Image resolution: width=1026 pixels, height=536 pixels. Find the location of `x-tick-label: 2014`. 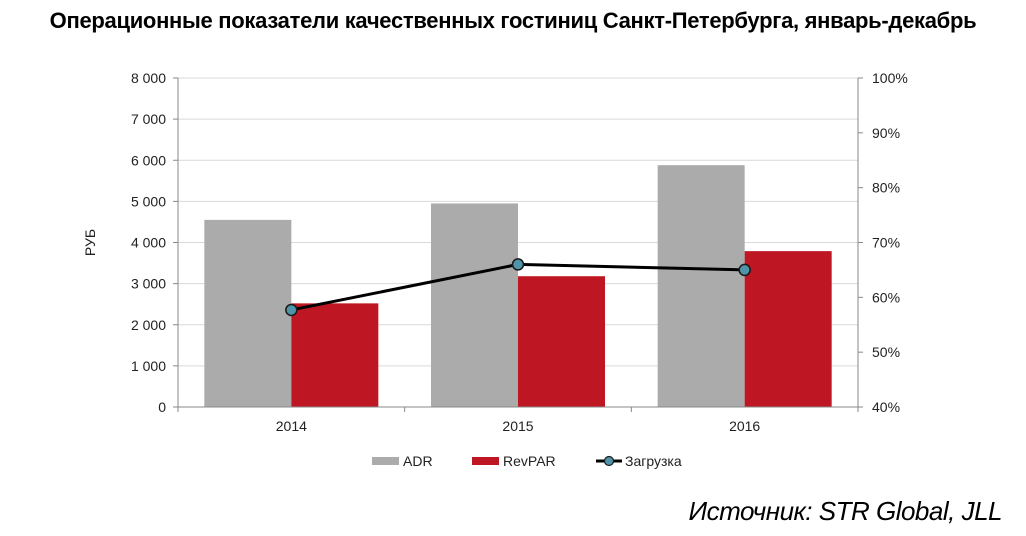

x-tick-label: 2014 is located at coordinates (291, 426).